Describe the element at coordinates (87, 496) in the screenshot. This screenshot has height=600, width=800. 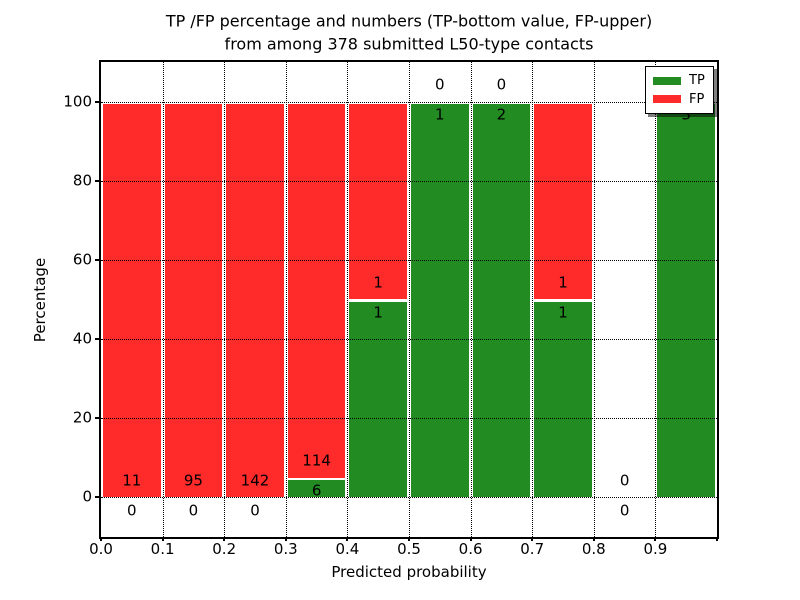
I see `y-tick-label: 0` at that location.